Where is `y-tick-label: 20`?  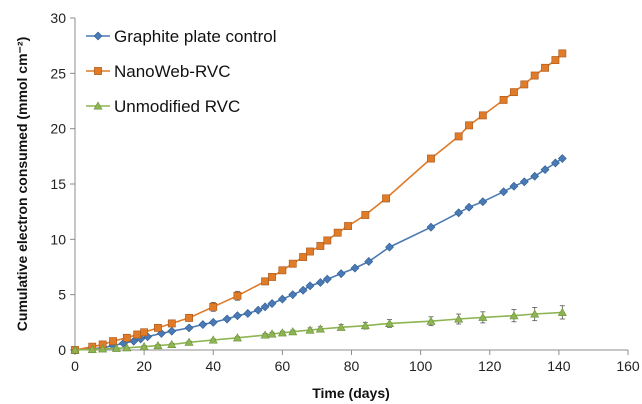 y-tick-label: 20 is located at coordinates (58, 129).